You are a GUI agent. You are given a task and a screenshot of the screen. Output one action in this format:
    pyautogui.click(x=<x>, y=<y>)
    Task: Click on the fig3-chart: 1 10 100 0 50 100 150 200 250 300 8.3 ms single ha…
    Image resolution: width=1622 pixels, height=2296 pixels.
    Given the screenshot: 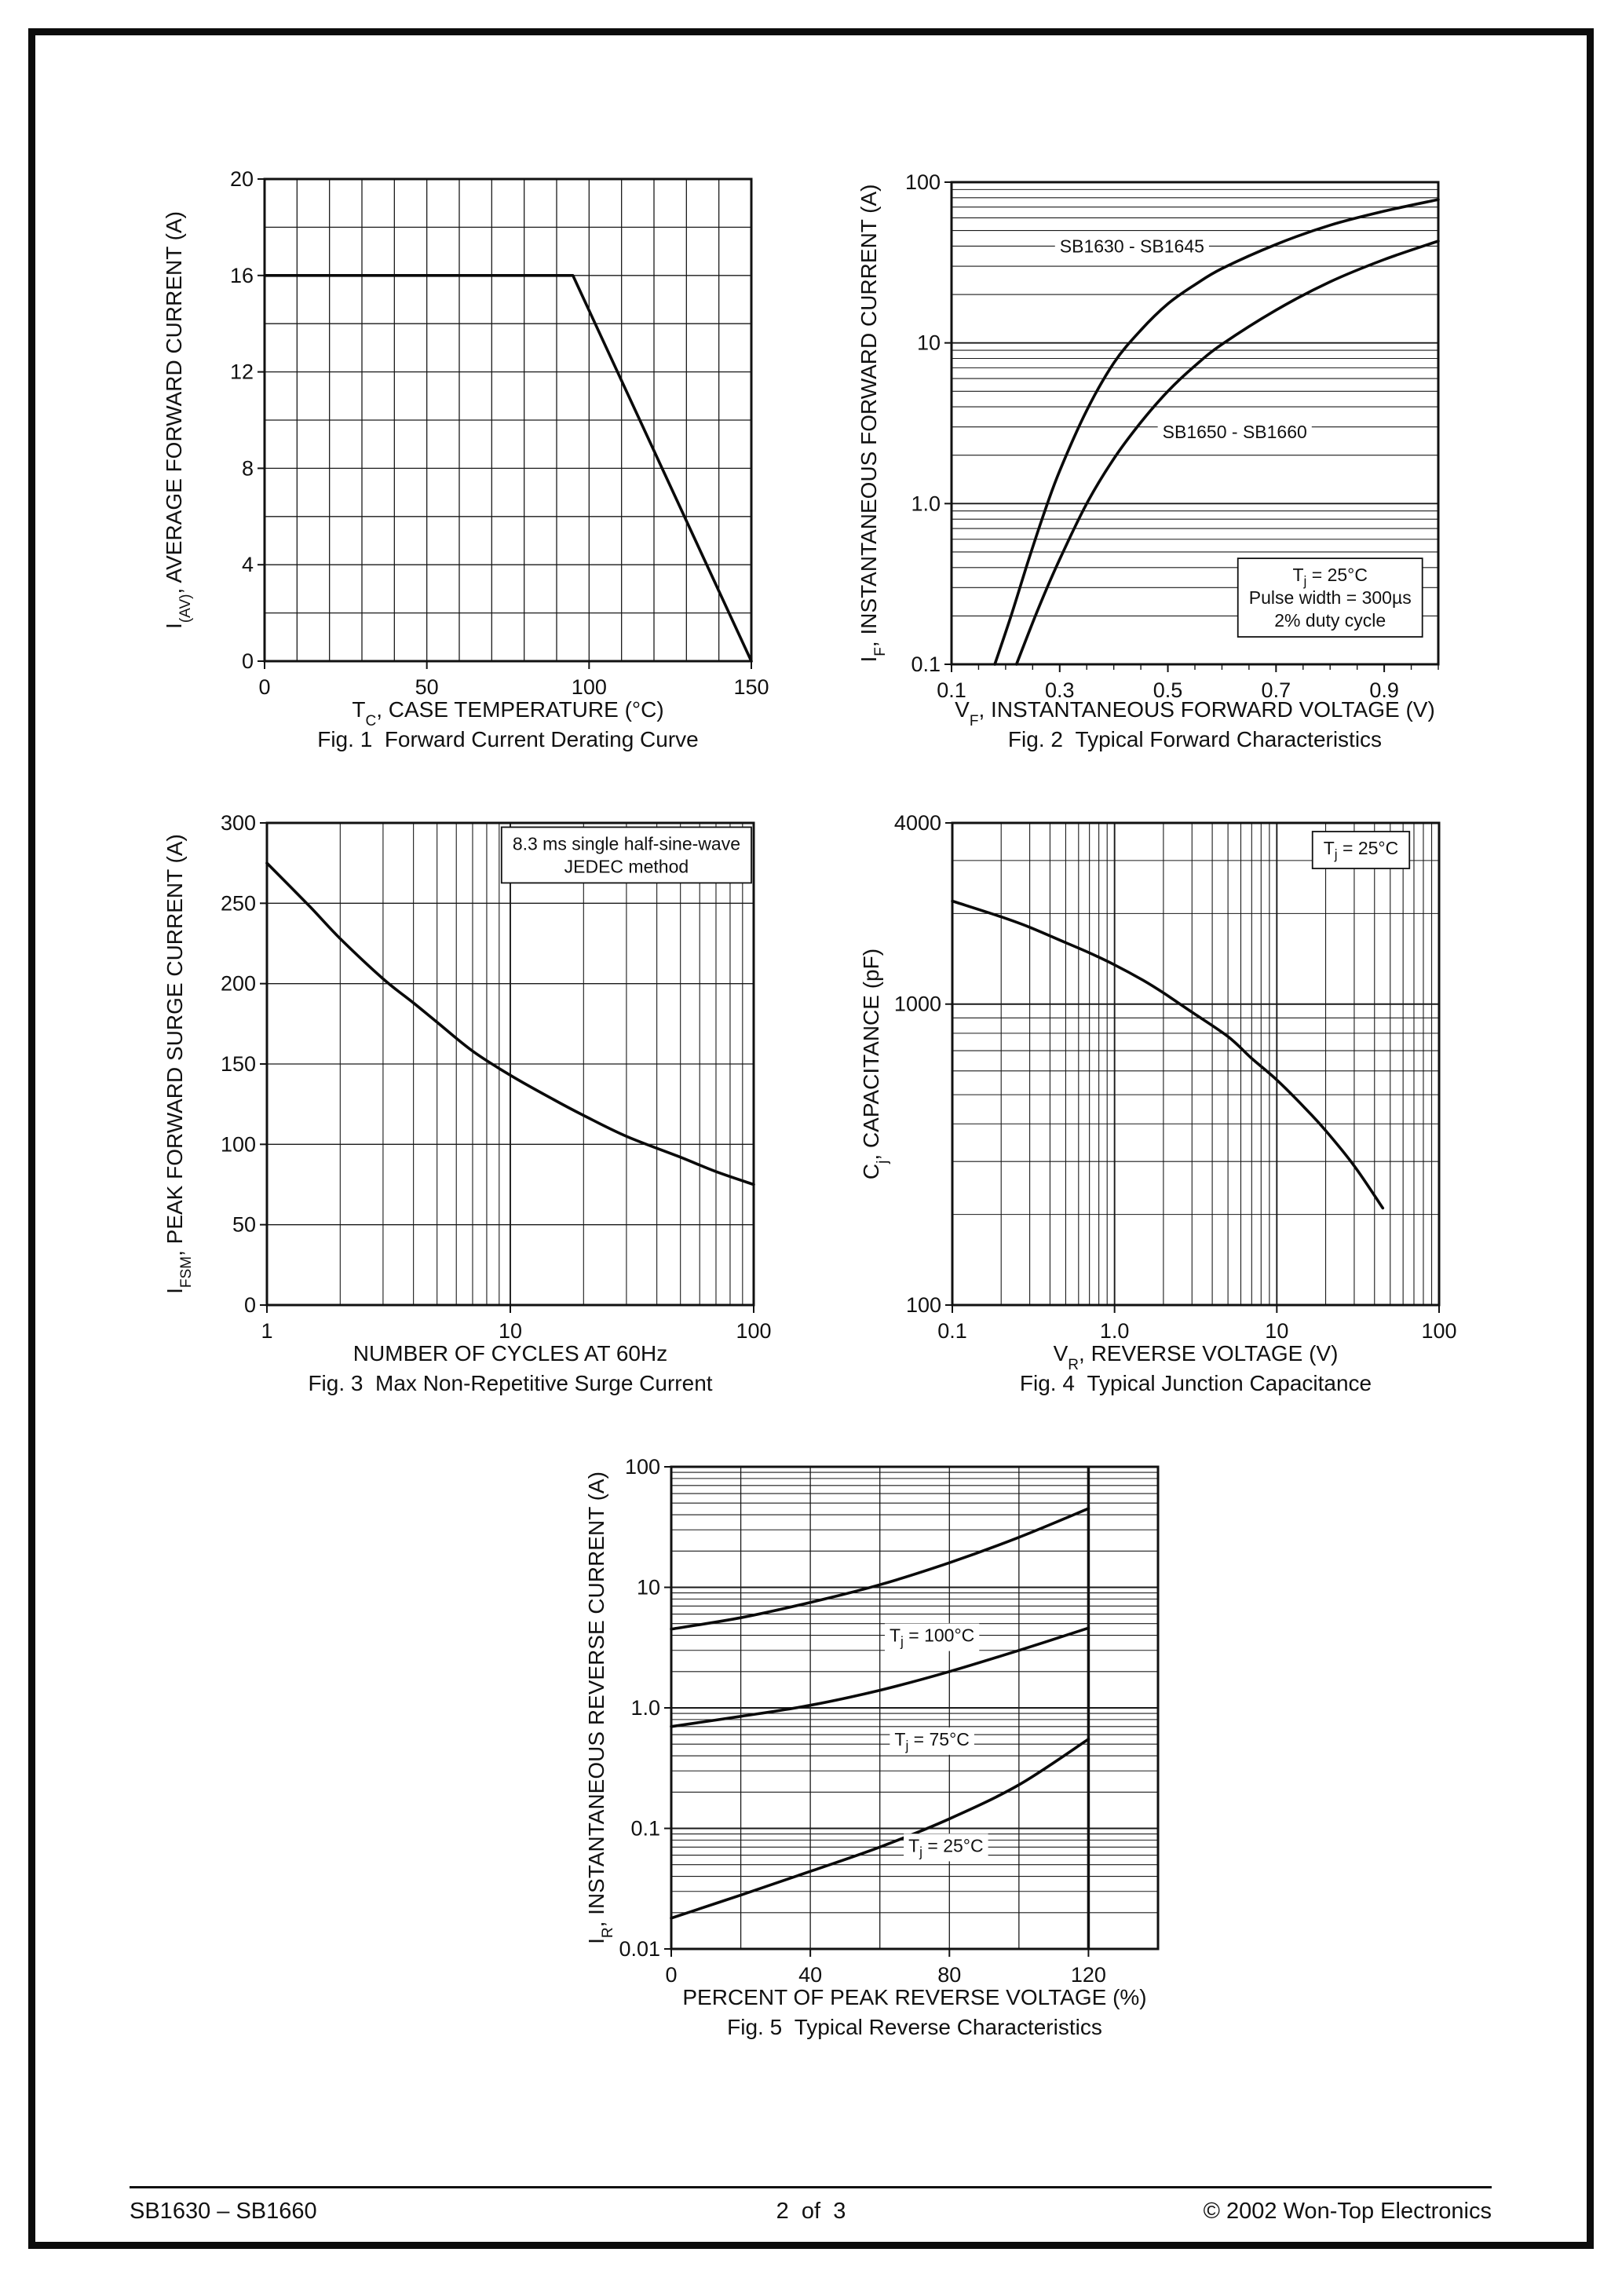 What is the action you would take?
    pyautogui.click(x=496, y=1077)
    